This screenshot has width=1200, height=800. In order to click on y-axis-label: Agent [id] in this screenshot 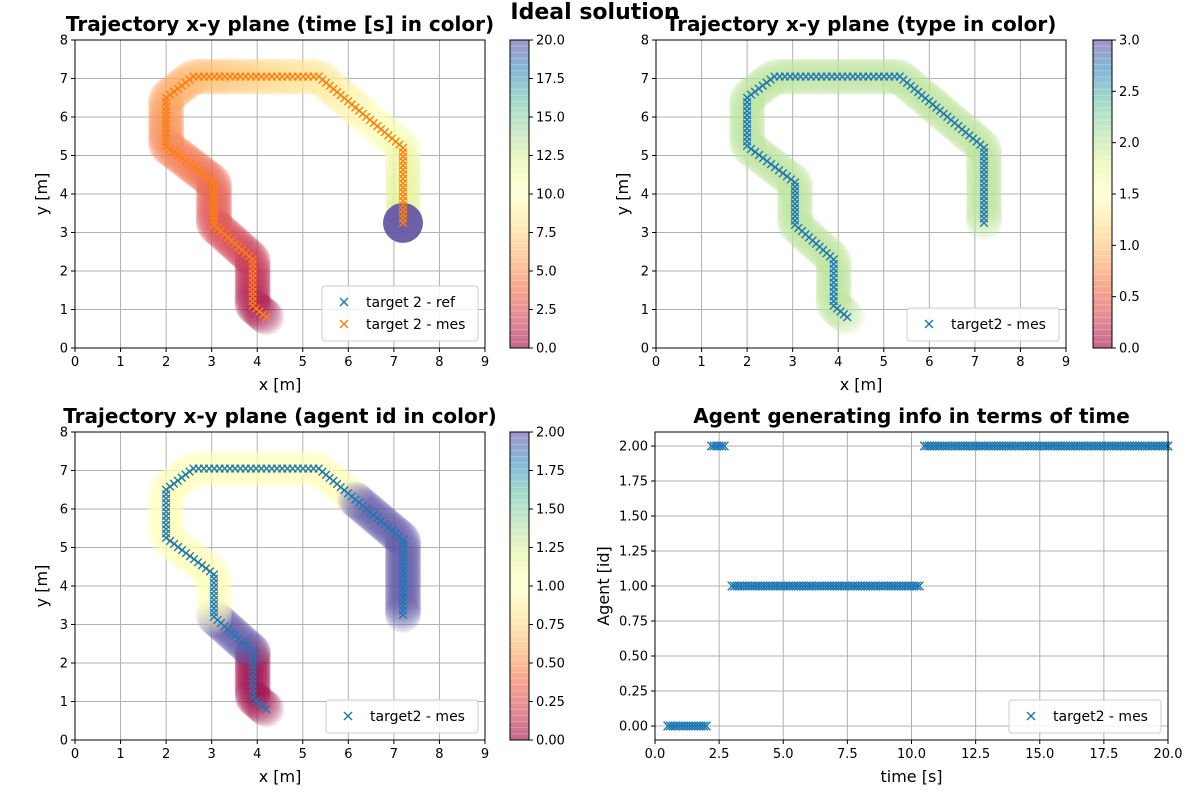, I will do `click(603, 586)`.